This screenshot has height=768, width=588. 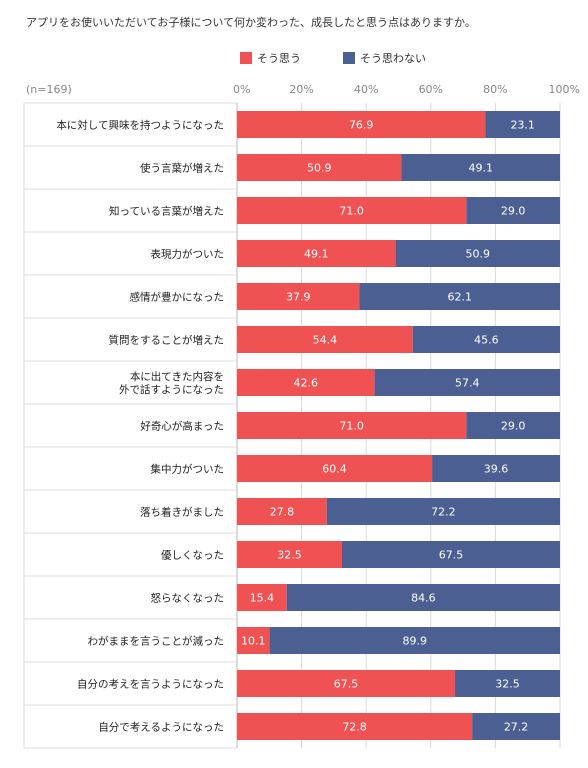 I want to click on value-label-disagree: 50.9, so click(x=478, y=254).